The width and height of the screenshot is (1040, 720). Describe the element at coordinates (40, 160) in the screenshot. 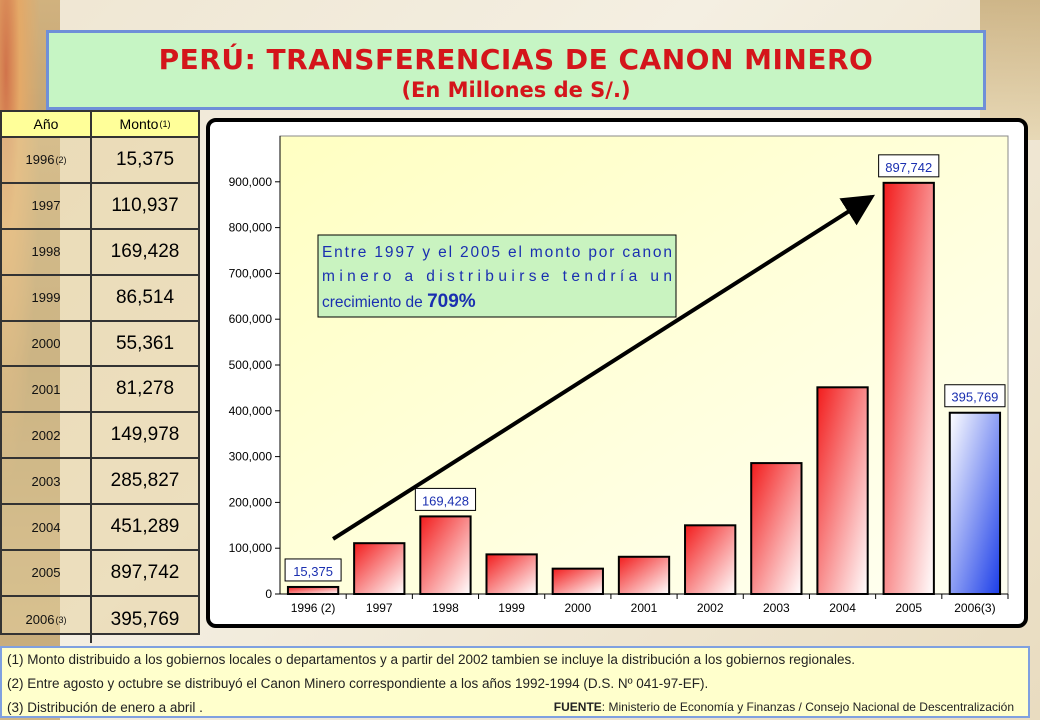

I see `year-label: 1996` at that location.